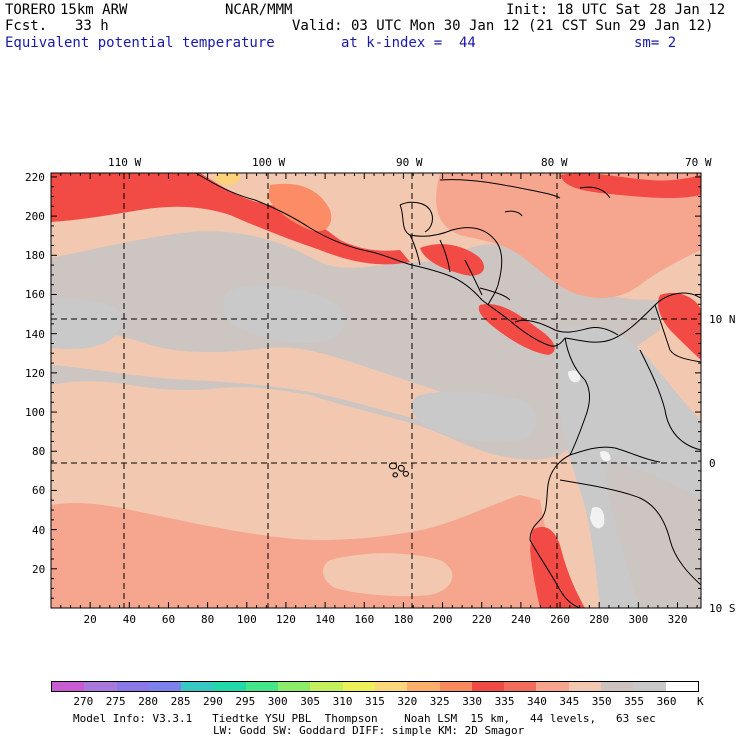  I want to click on field-panama-red, so click(516, 329).